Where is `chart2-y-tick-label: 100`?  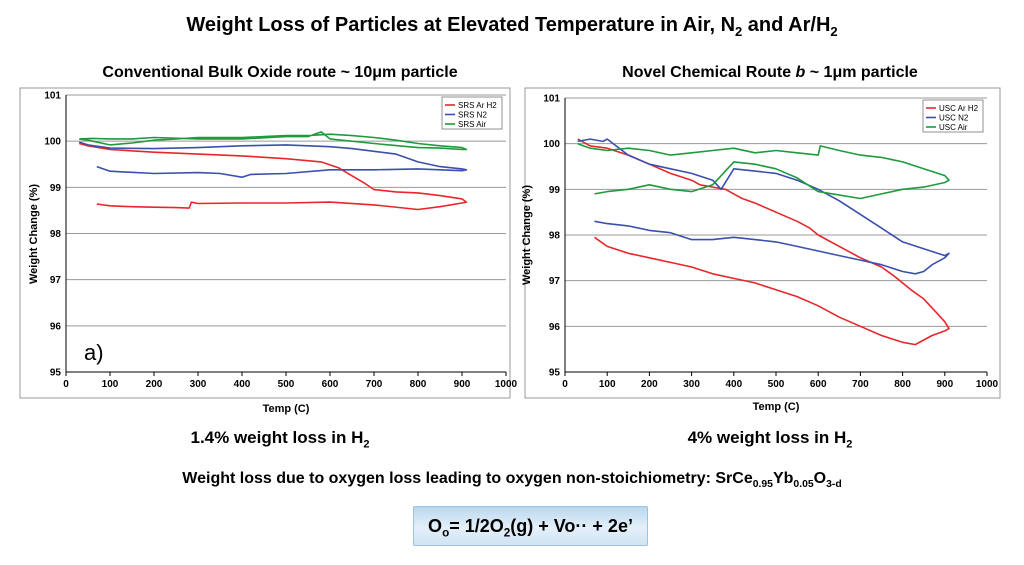
chart2-y-tick-label: 100 is located at coordinates (551, 144).